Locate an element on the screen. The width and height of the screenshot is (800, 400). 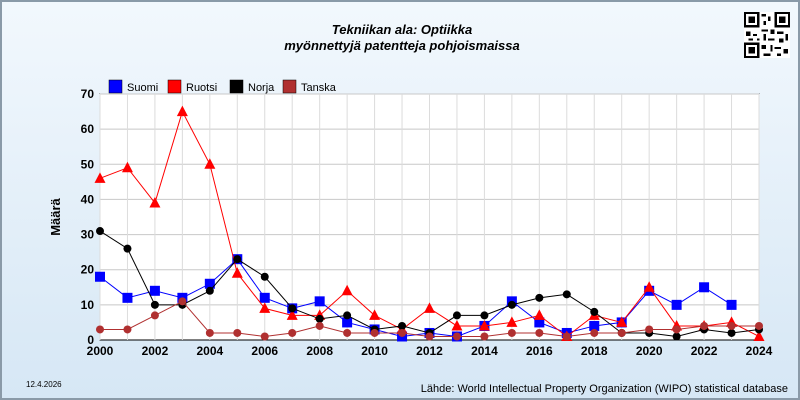
chart-title: Tekniikan ala: Optiikka is located at coordinates (402, 29).